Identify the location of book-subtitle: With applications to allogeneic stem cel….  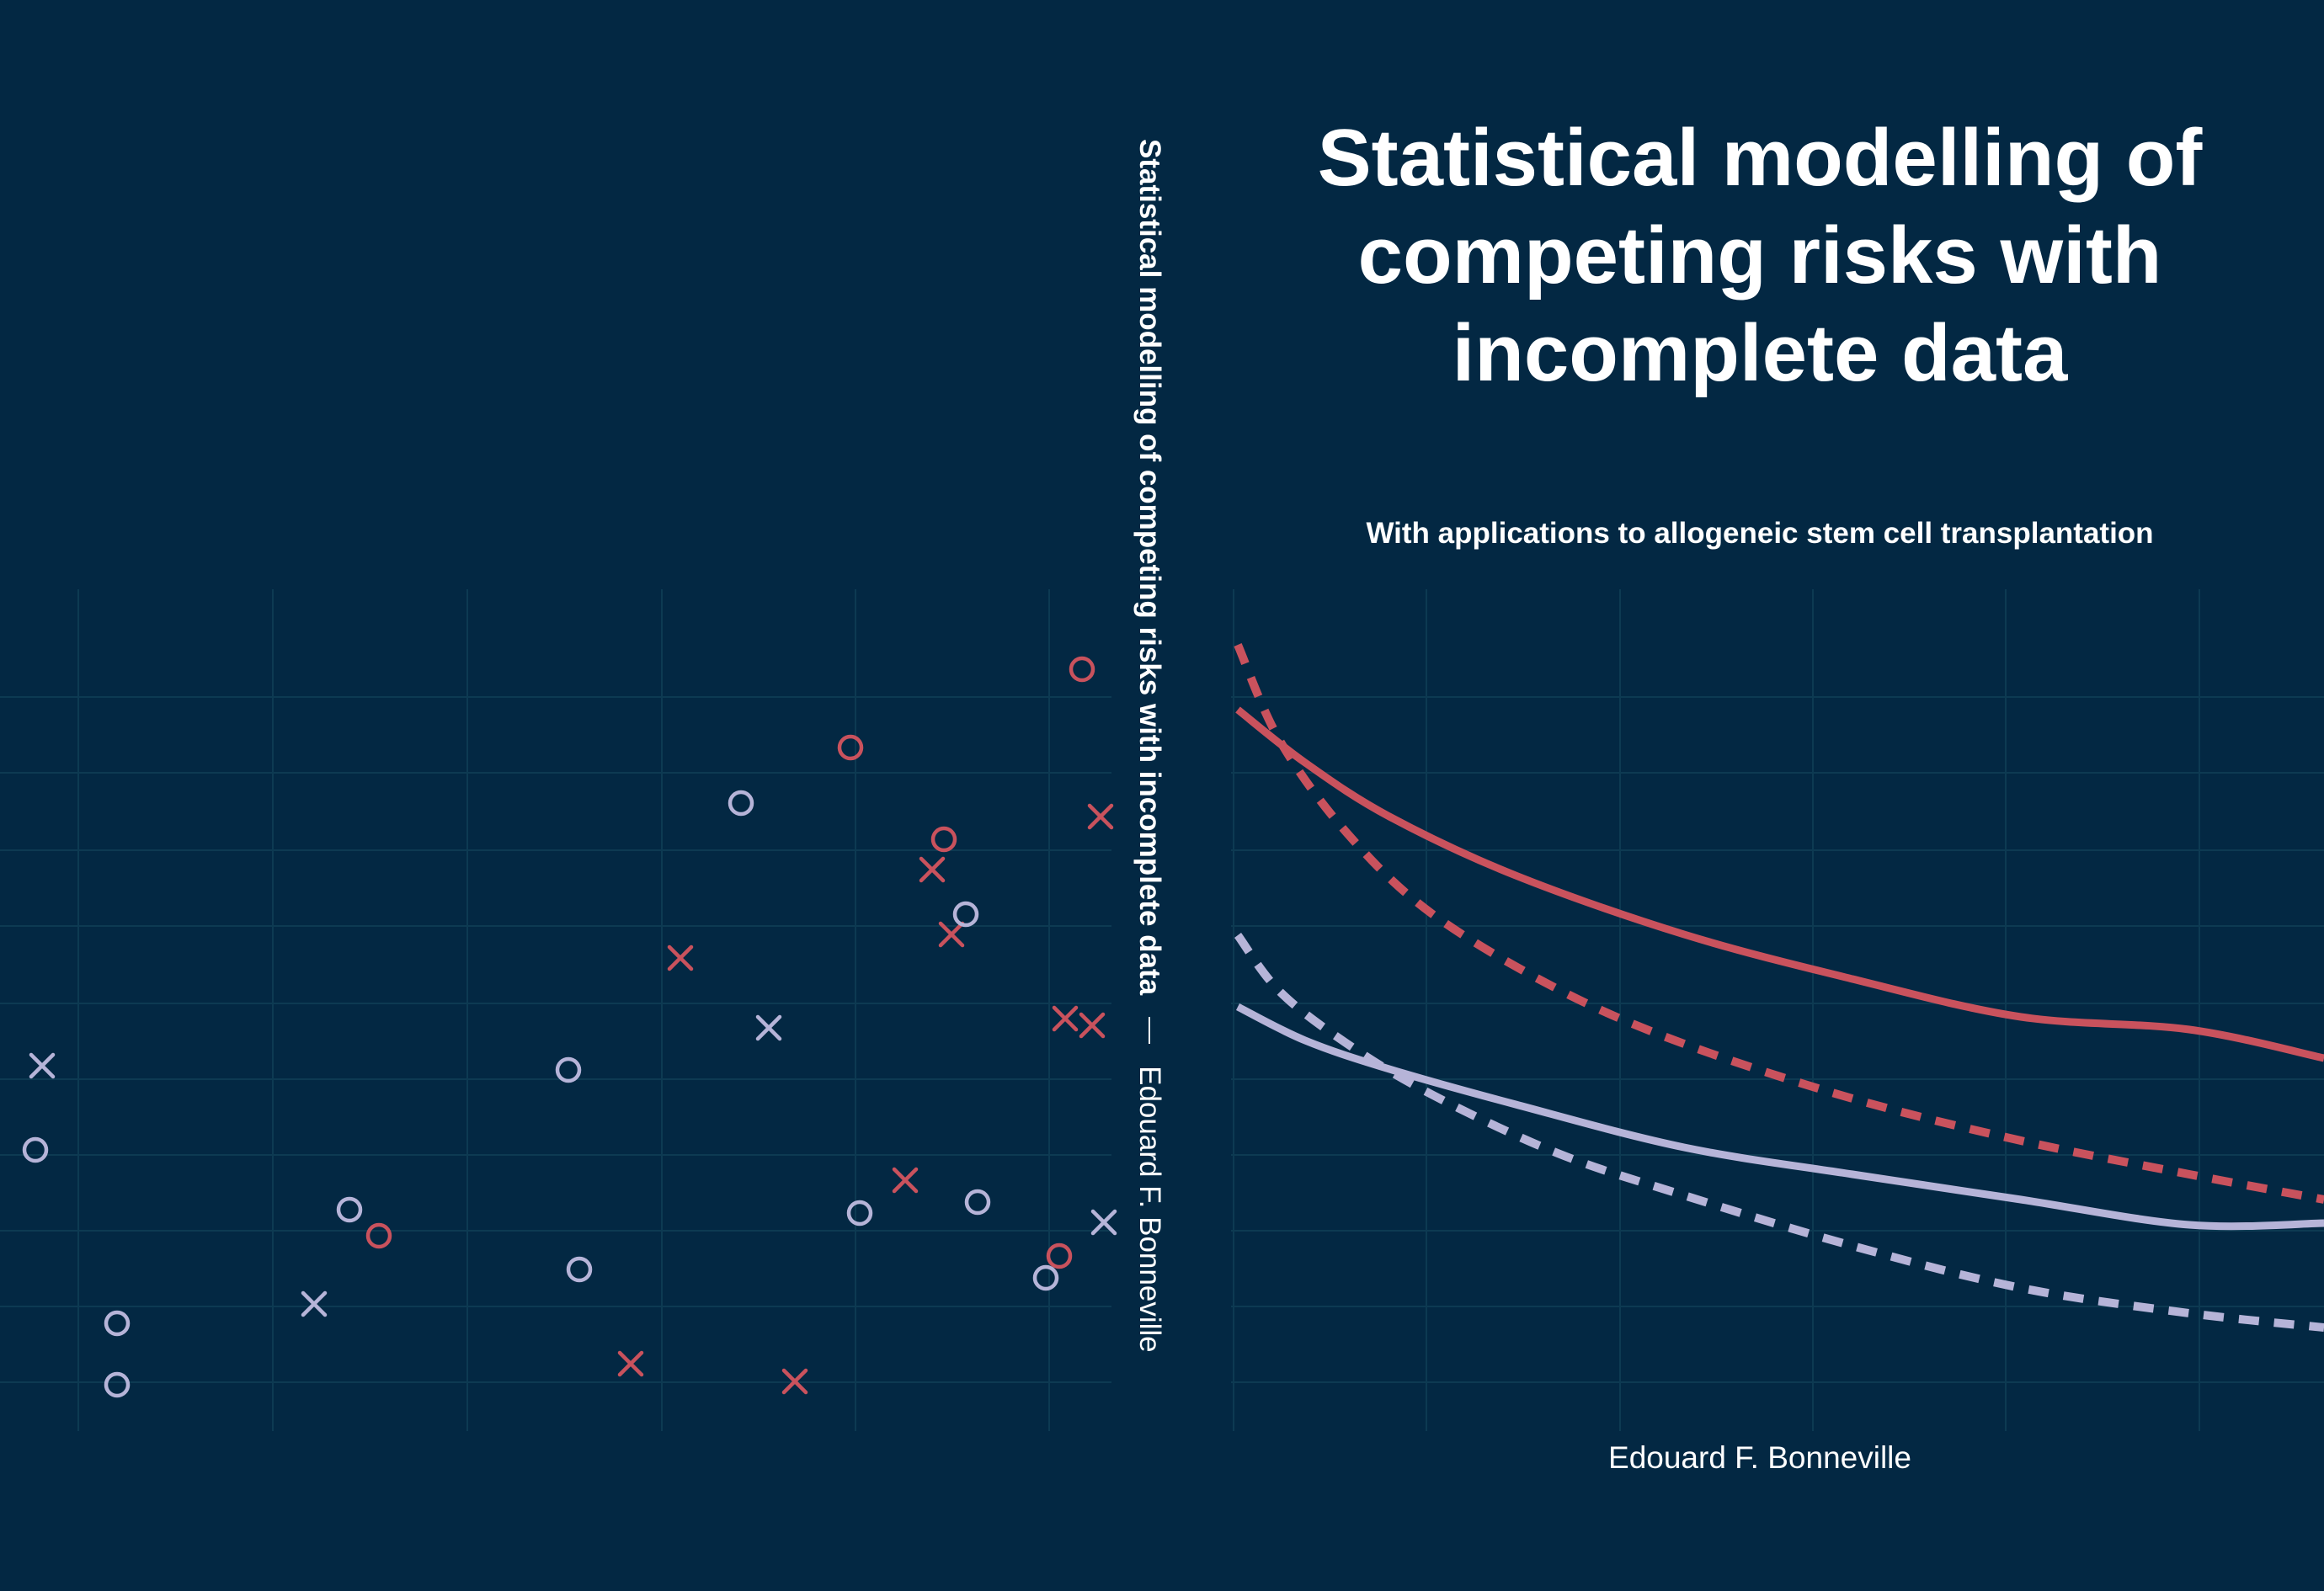
(1760, 533).